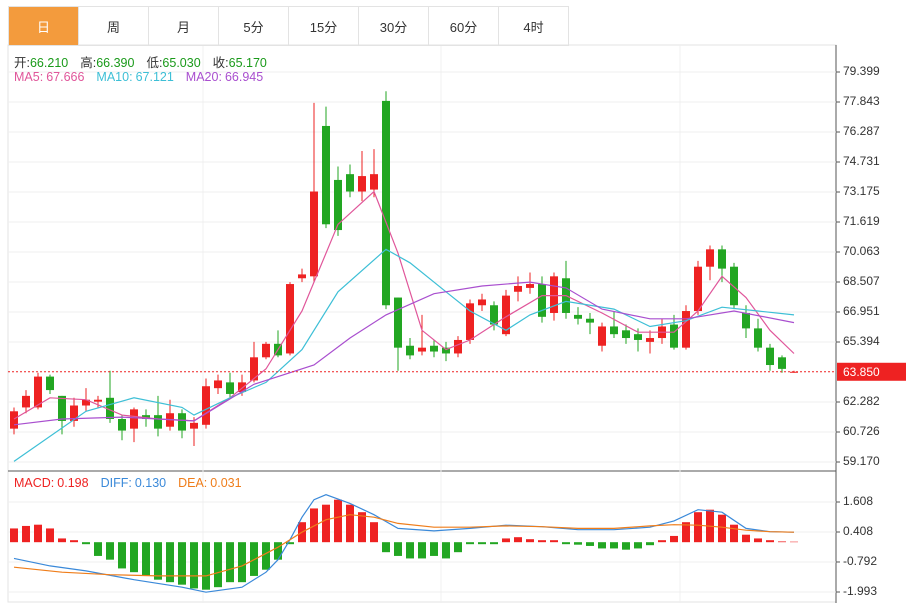 The image size is (912, 603). I want to click on y-tick-label: 66.951, so click(861, 311).